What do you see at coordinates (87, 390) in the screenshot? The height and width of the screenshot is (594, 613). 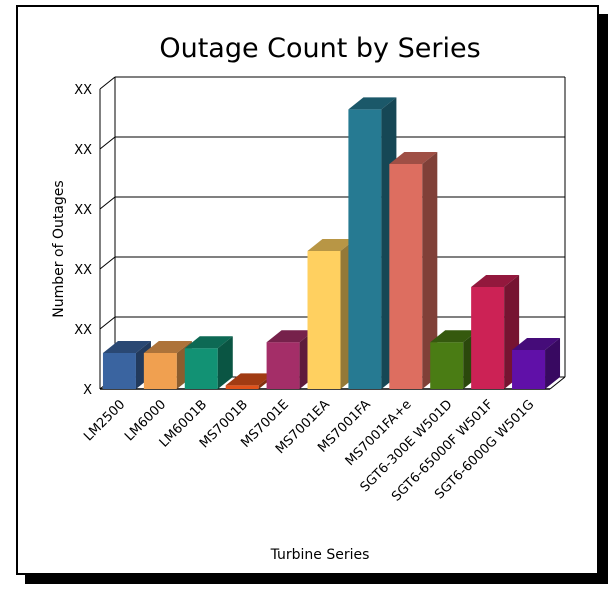 I see `y-tick-label: X` at bounding box center [87, 390].